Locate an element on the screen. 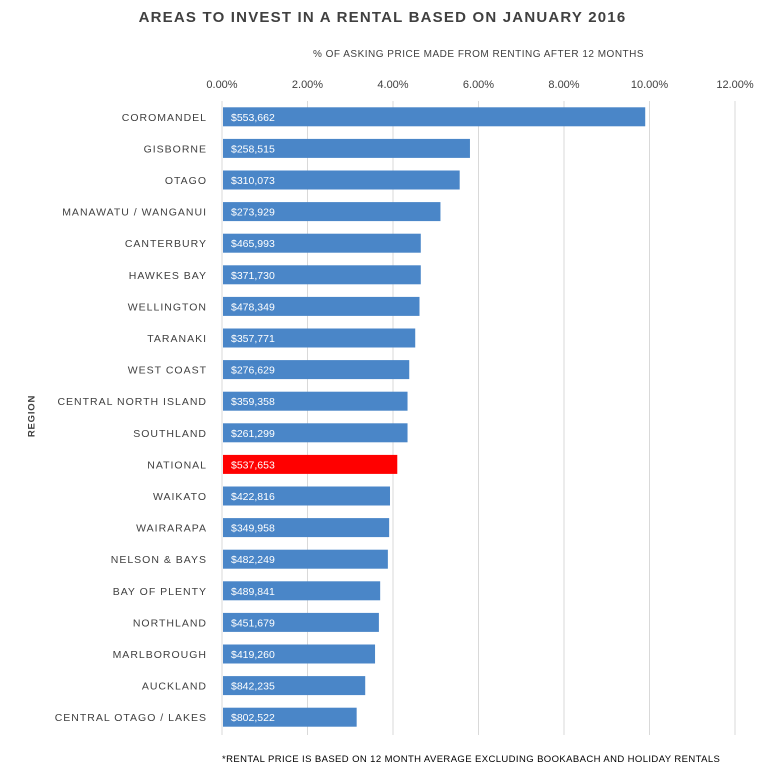  x-tick-label: 0.00% is located at coordinates (221, 85).